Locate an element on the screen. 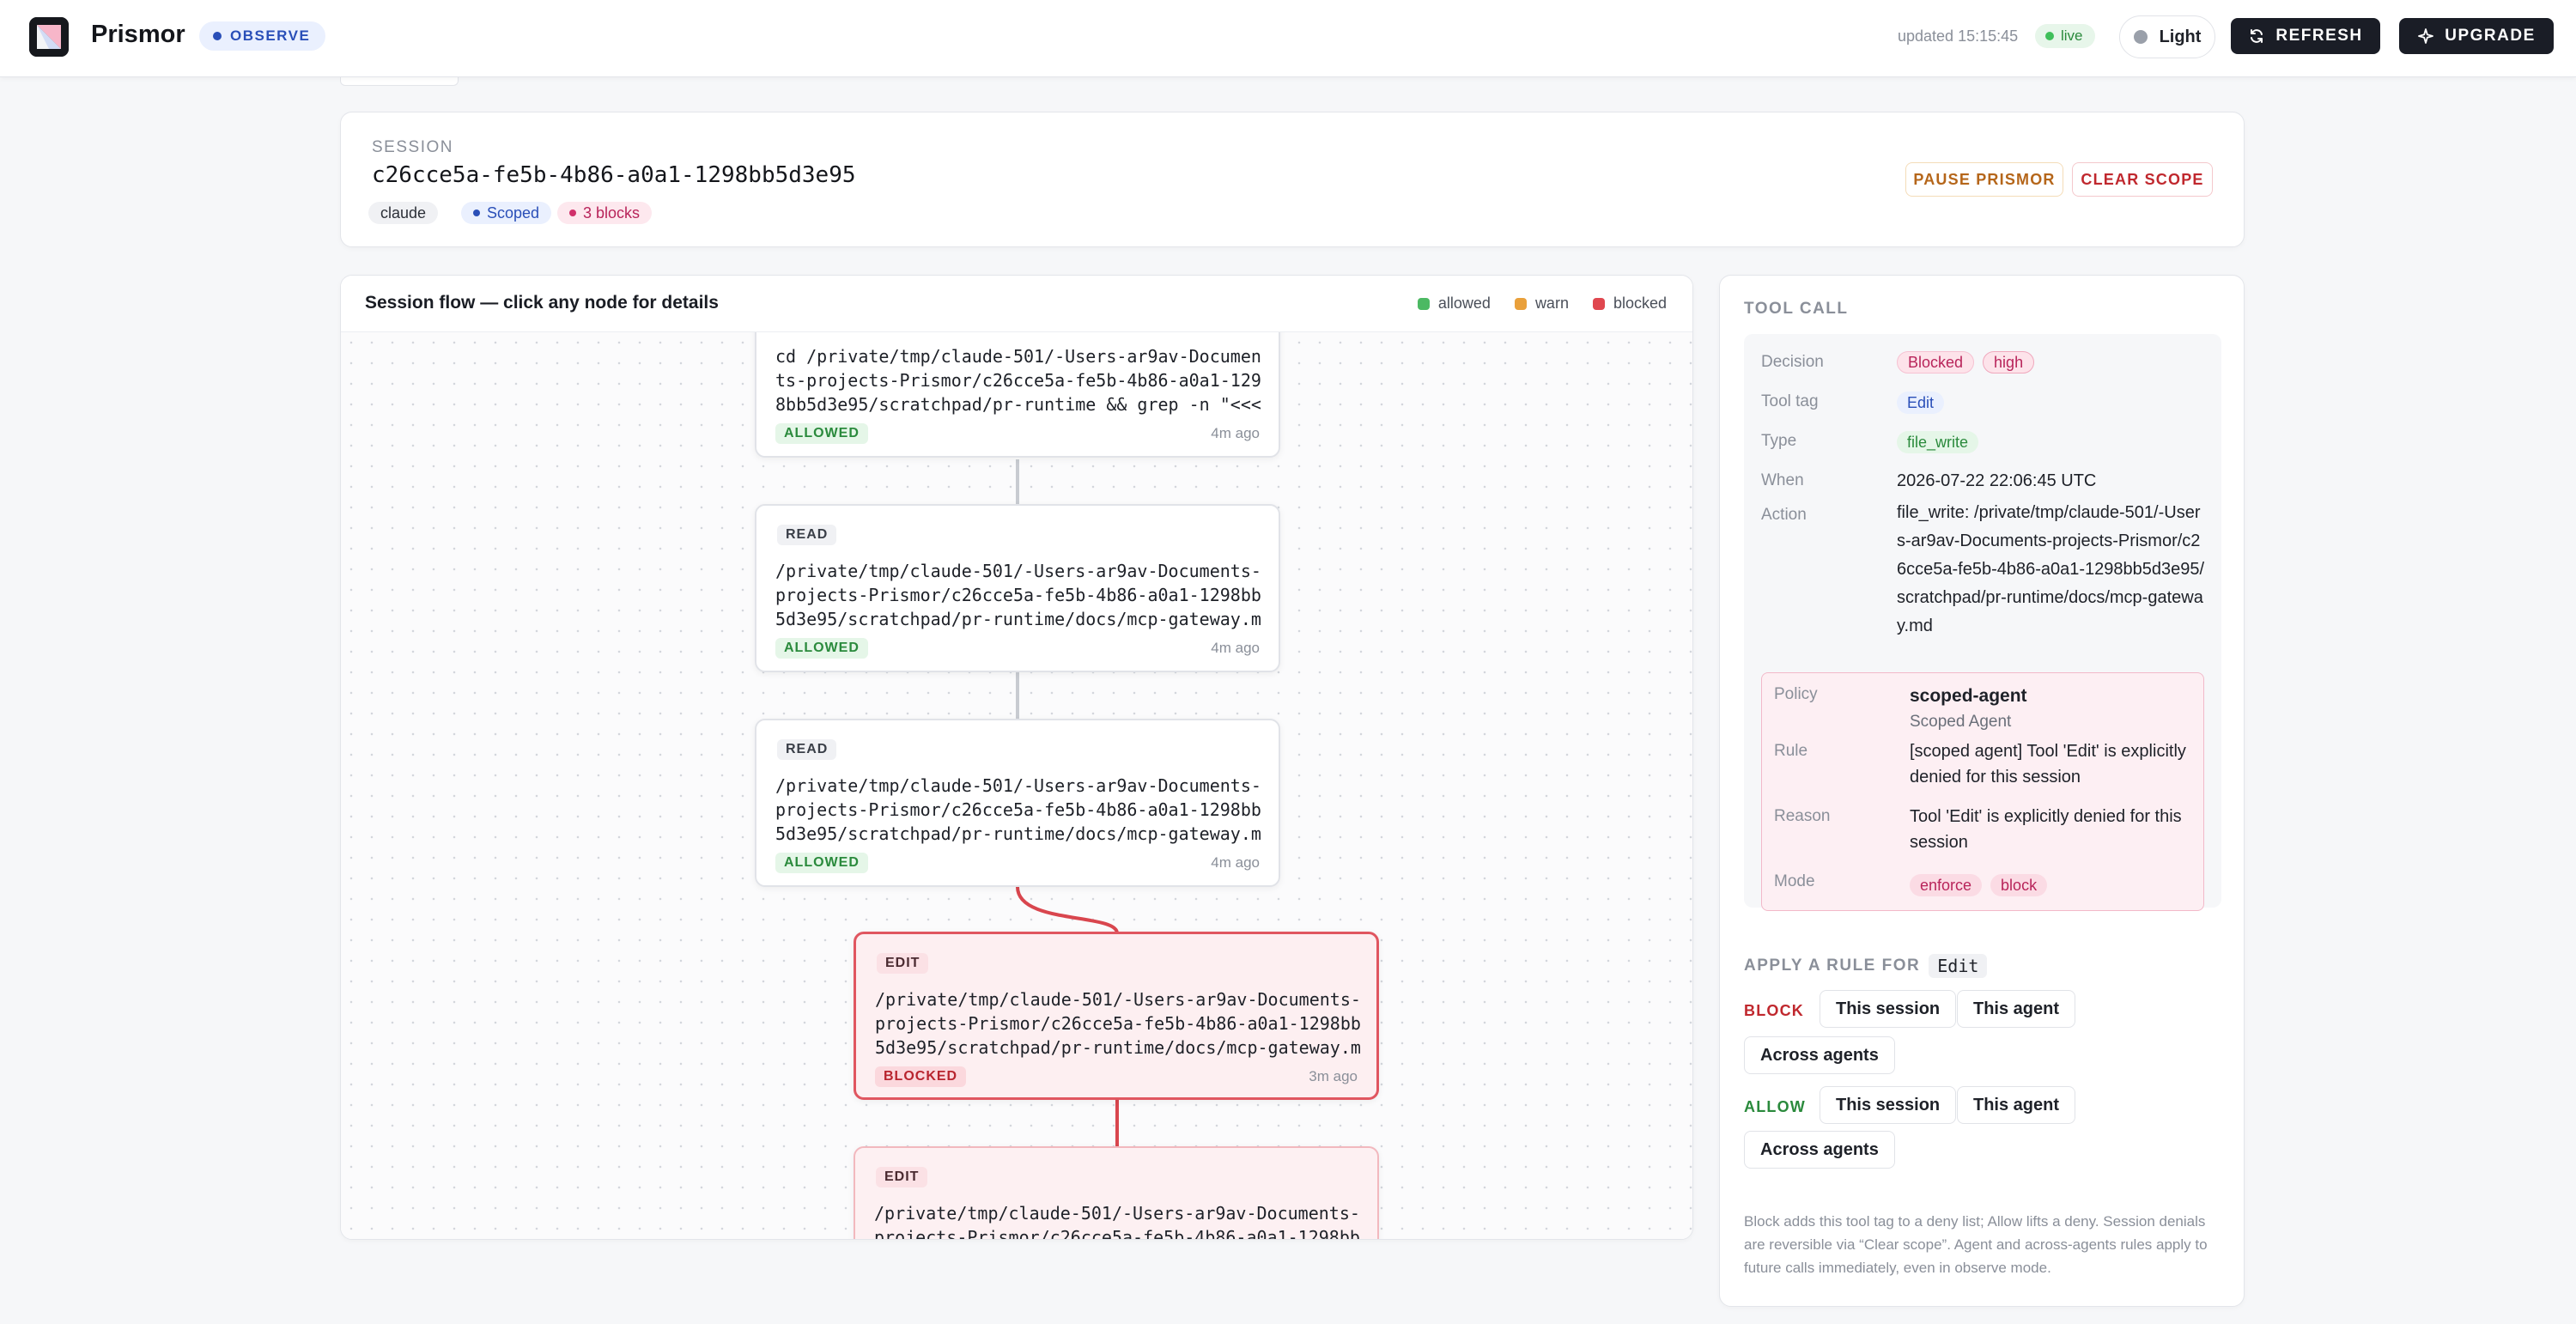  session-id: c26cce5a-fe5b-4b86-a0a1-1298bb5d3e95 is located at coordinates (614, 175).